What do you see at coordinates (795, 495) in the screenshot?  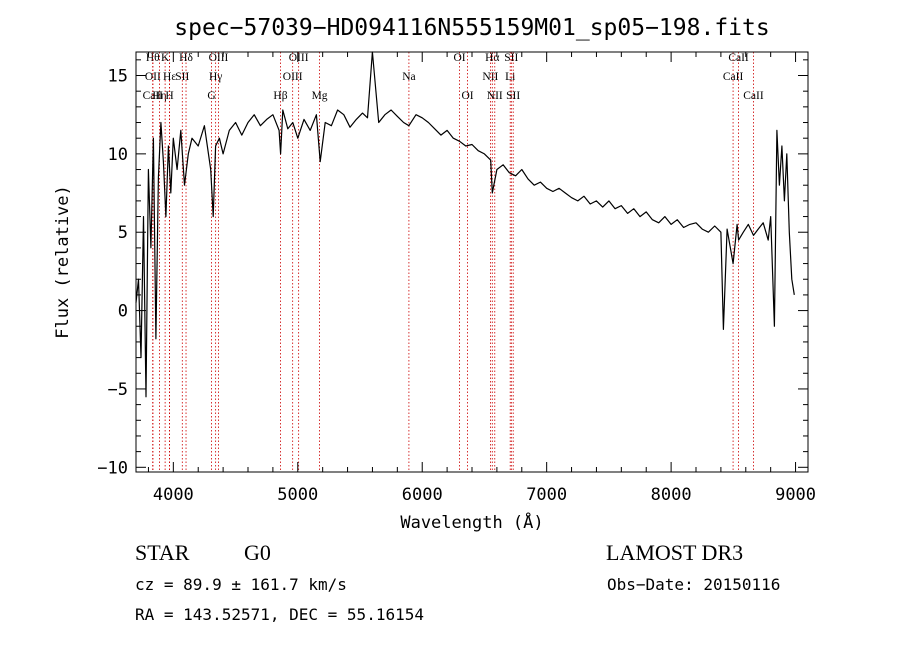 I see `x-tick-label: 9000` at bounding box center [795, 495].